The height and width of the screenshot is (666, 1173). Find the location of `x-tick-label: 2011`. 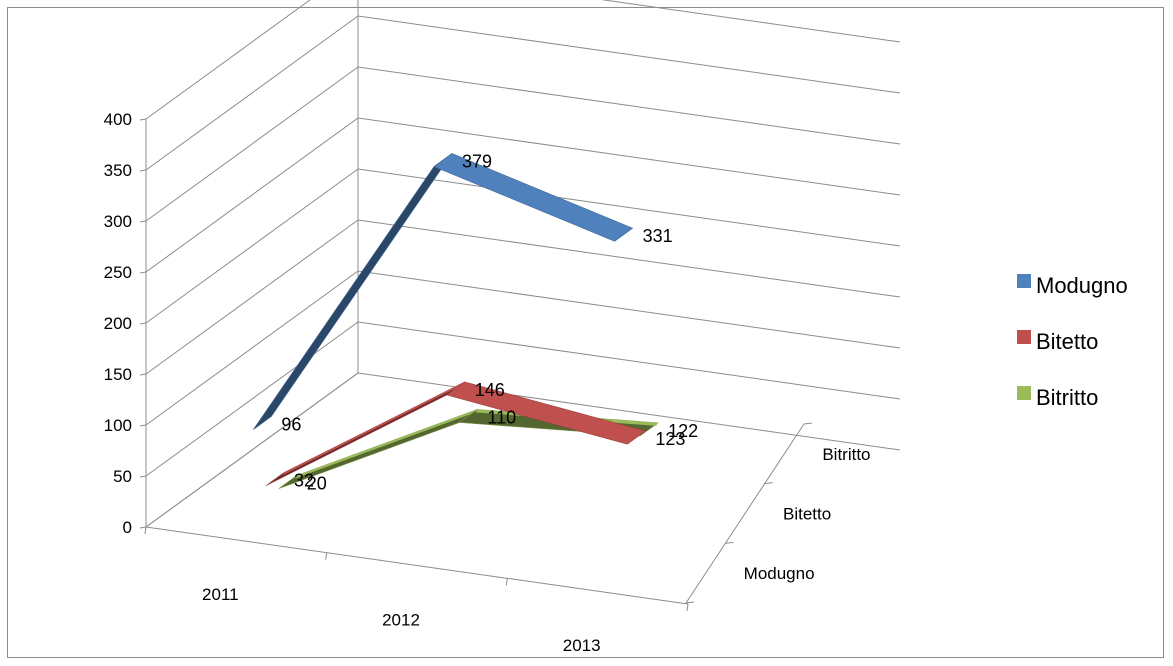

x-tick-label: 2011 is located at coordinates (220, 594).